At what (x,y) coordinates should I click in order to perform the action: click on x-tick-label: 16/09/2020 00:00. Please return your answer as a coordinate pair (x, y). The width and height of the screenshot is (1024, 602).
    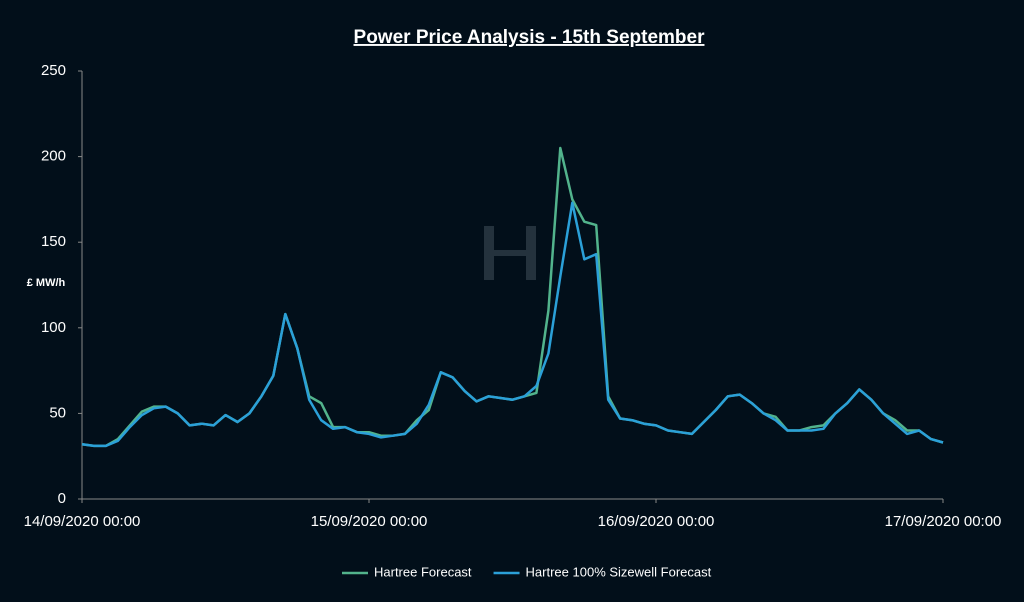
    Looking at the image, I should click on (656, 521).